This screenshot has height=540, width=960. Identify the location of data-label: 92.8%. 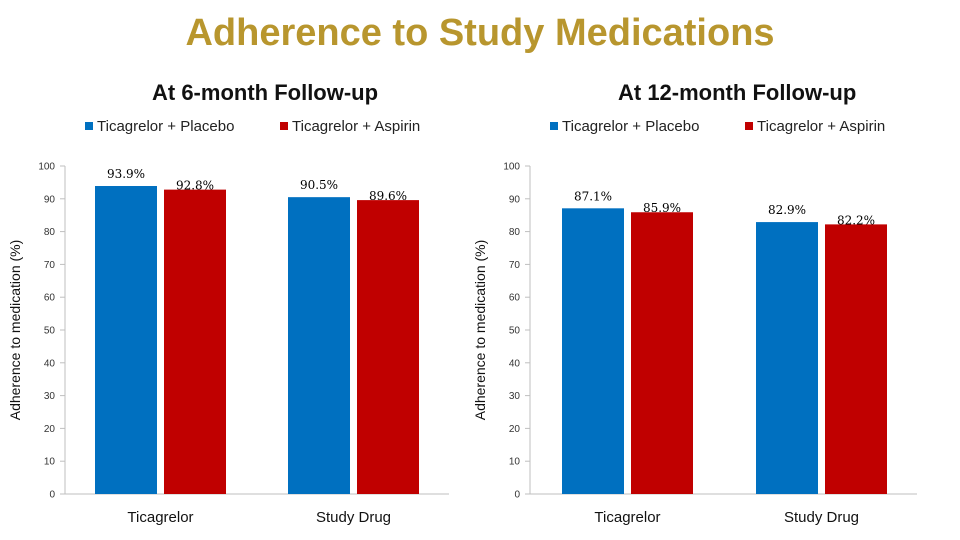
(195, 186).